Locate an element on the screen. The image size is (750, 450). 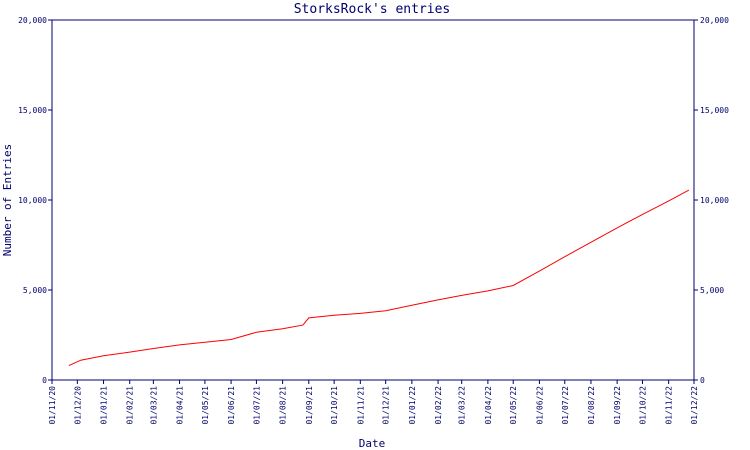
x-tick-label: 01/05/21 is located at coordinates (205, 405).